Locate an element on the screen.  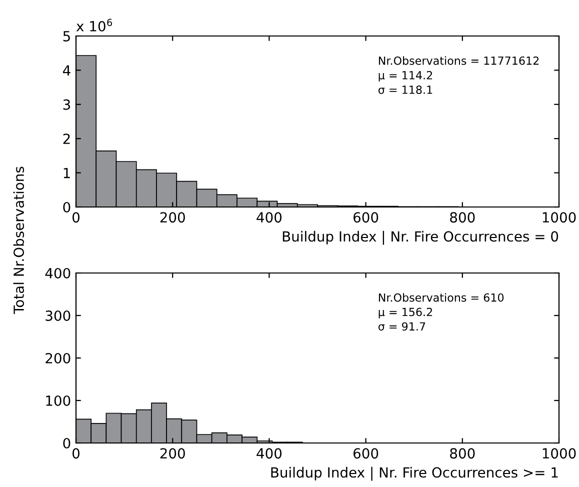
annotation: μ = 156.2 is located at coordinates (405, 313).